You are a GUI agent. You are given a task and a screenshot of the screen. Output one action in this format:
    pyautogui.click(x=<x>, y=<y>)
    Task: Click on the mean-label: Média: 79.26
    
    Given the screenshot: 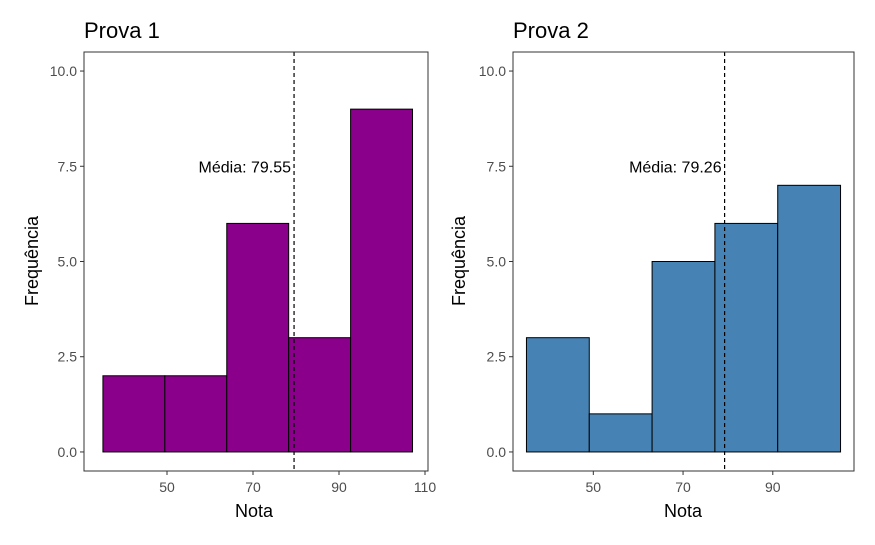 What is the action you would take?
    pyautogui.click(x=675, y=167)
    